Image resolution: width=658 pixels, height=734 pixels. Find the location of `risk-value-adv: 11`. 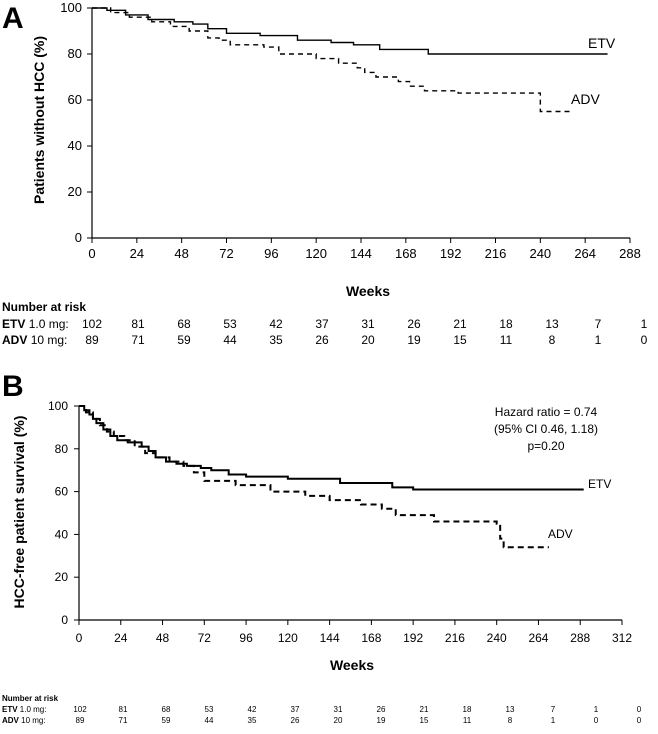

risk-value-adv: 11 is located at coordinates (467, 720).